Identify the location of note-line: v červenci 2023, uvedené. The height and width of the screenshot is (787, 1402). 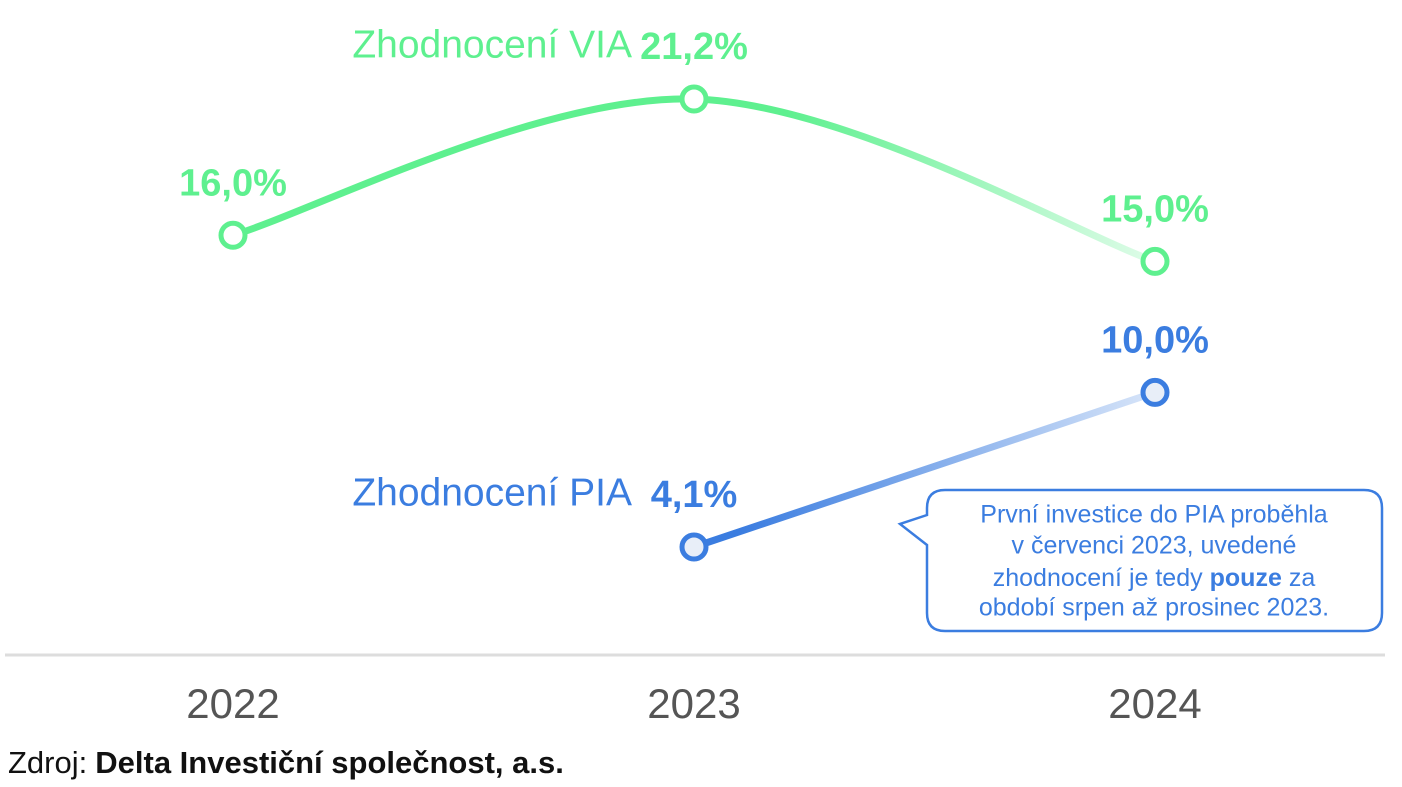
(1154, 546).